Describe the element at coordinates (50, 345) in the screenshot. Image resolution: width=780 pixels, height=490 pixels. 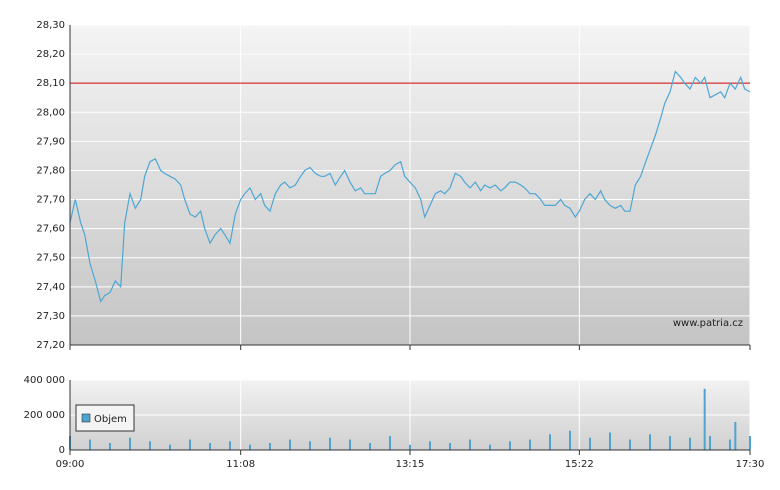
I see `y-tick-label: 27,20` at that location.